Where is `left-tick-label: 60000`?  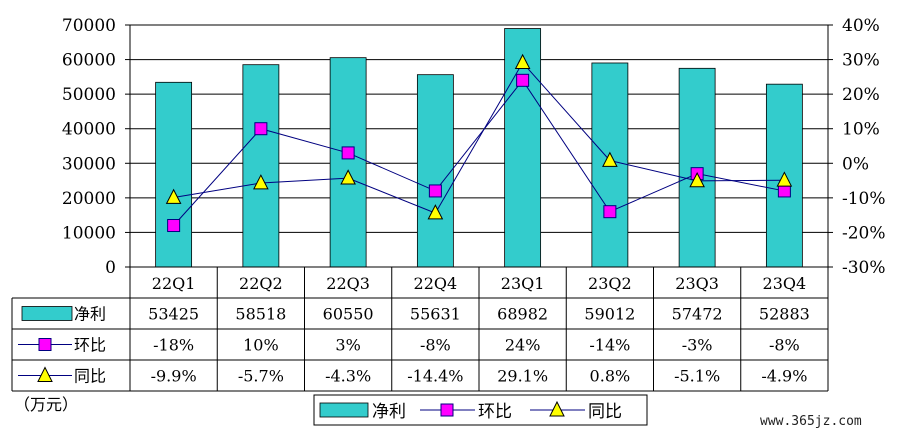
left-tick-label: 60000 is located at coordinates (89, 61).